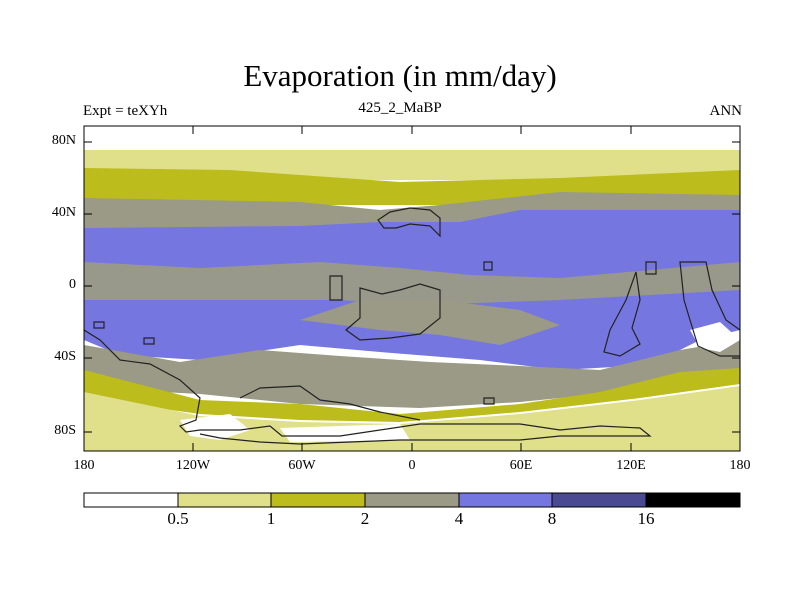  I want to click on lon-tick-60e: 60E, so click(521, 465).